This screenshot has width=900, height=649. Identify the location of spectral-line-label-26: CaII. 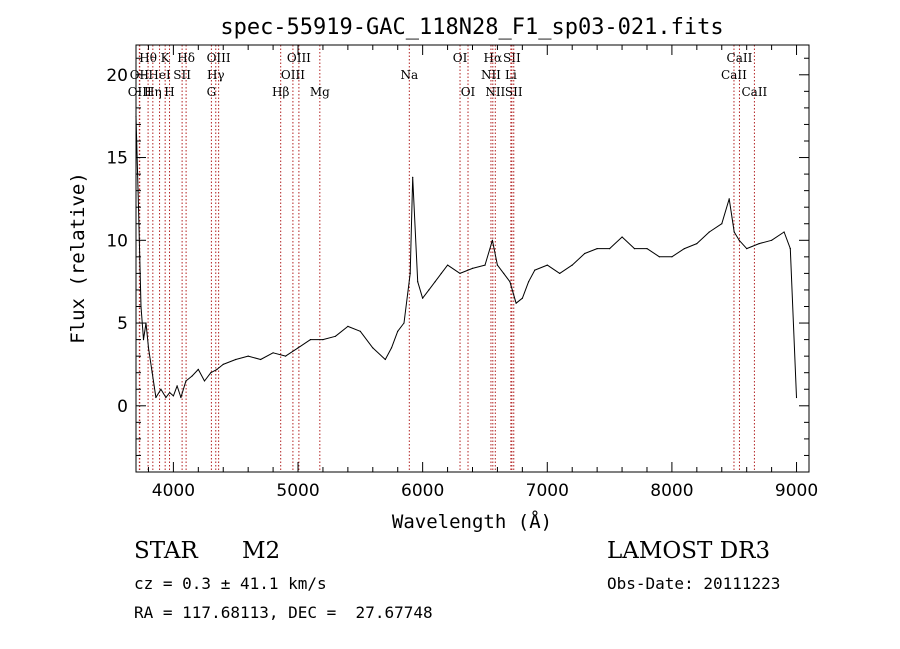
(734, 75).